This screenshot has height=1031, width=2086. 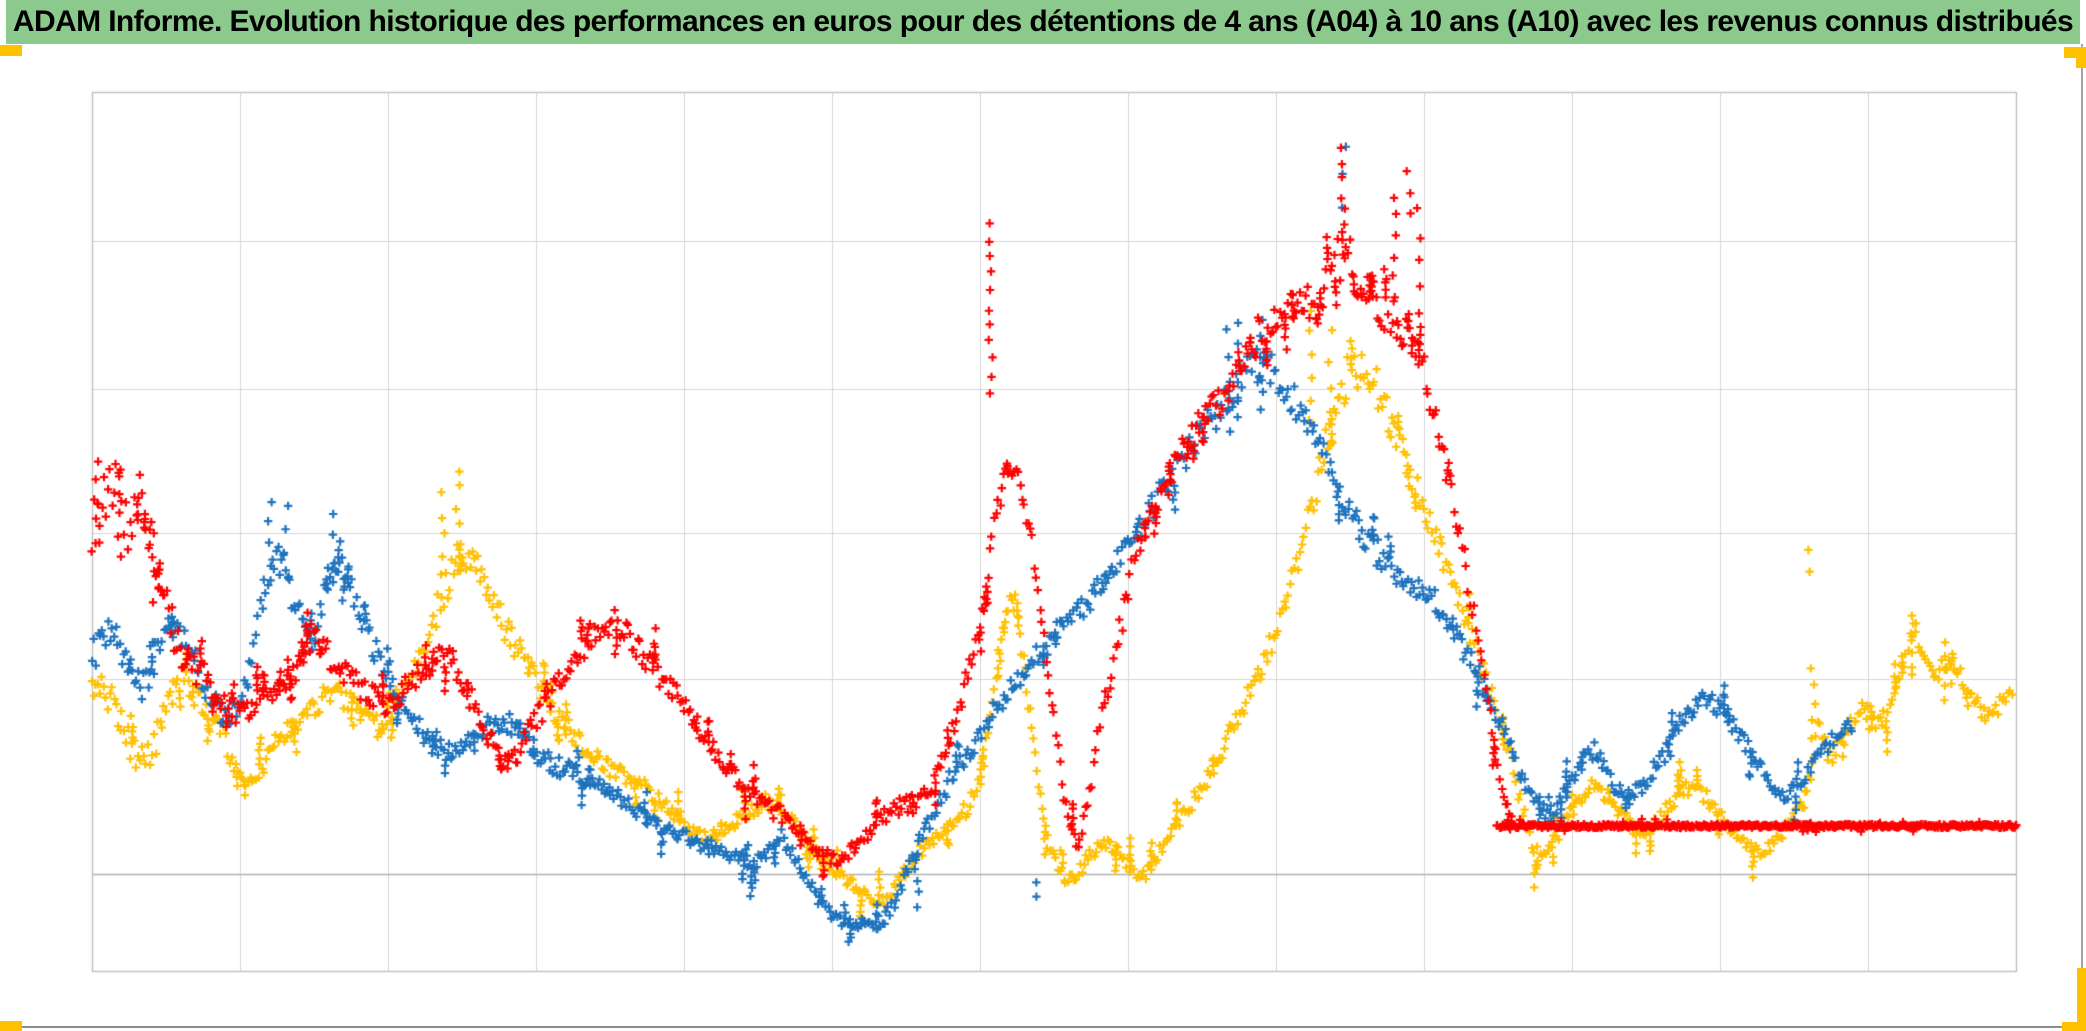 I want to click on selection-handle-bottom-right-h, so click(x=2074, y=1026).